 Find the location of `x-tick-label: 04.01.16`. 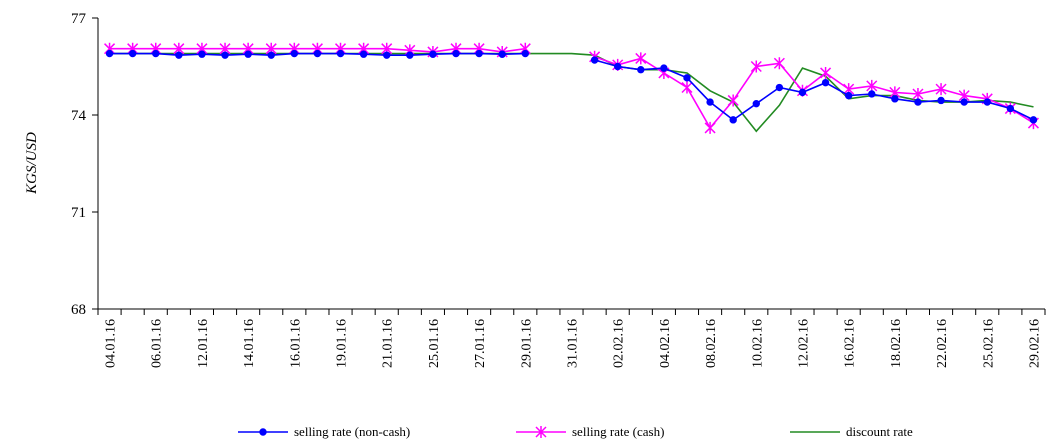

x-tick-label: 04.01.16 is located at coordinates (111, 343).